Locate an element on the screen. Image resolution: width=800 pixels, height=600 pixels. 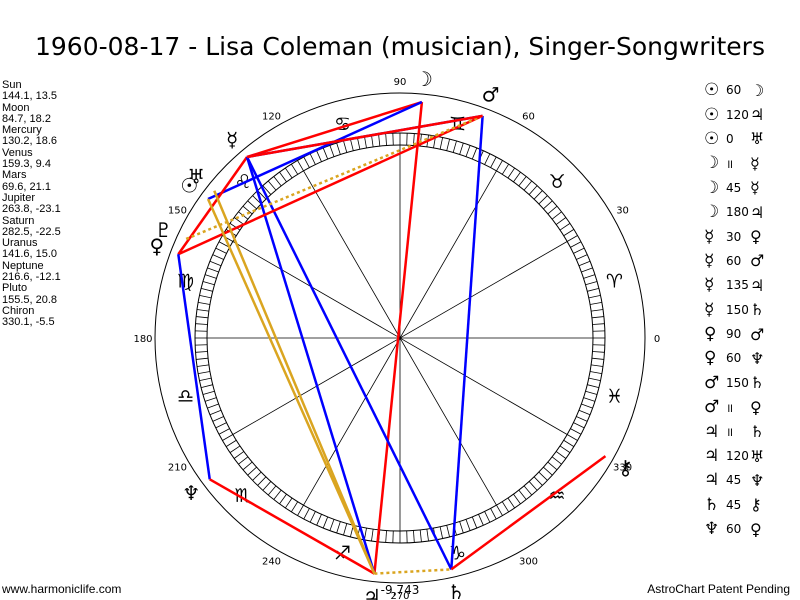
aspect-row: ☉ 120 ♃ is located at coordinates (734, 114).